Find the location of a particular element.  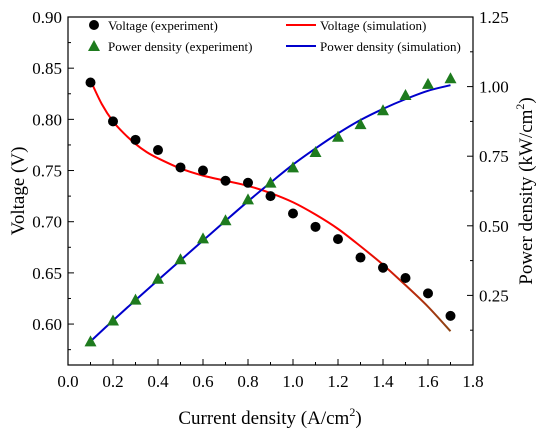

left-y-tick-label: 0.65 is located at coordinates (47, 273).